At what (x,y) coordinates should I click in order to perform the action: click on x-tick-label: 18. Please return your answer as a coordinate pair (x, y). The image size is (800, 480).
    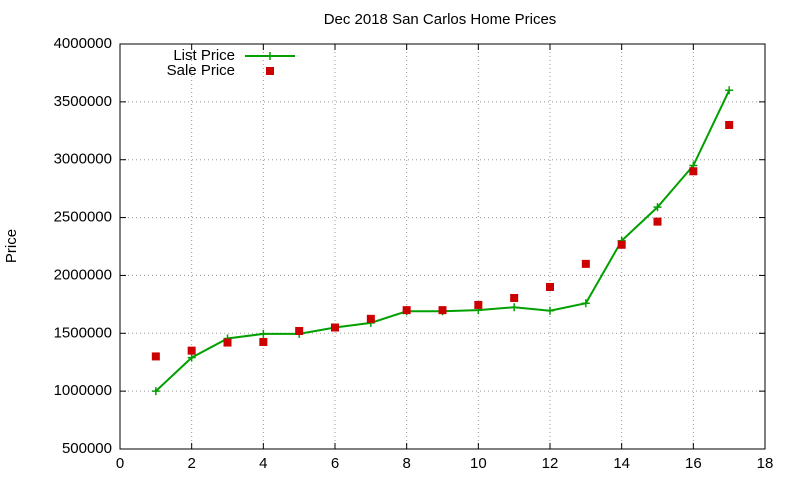
    Looking at the image, I should click on (765, 463).